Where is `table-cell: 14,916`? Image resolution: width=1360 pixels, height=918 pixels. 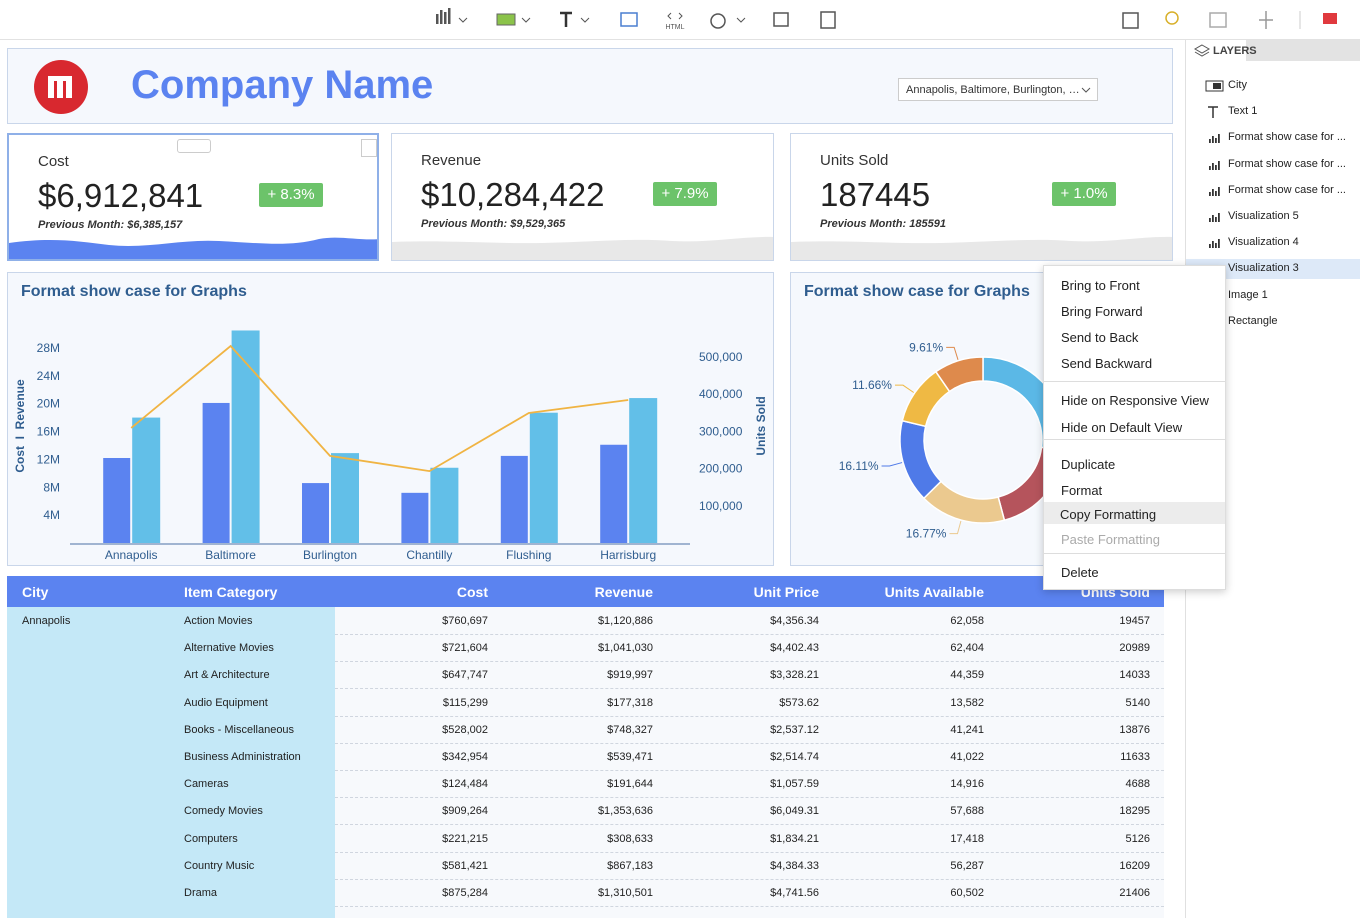 table-cell: 14,916 is located at coordinates (967, 784).